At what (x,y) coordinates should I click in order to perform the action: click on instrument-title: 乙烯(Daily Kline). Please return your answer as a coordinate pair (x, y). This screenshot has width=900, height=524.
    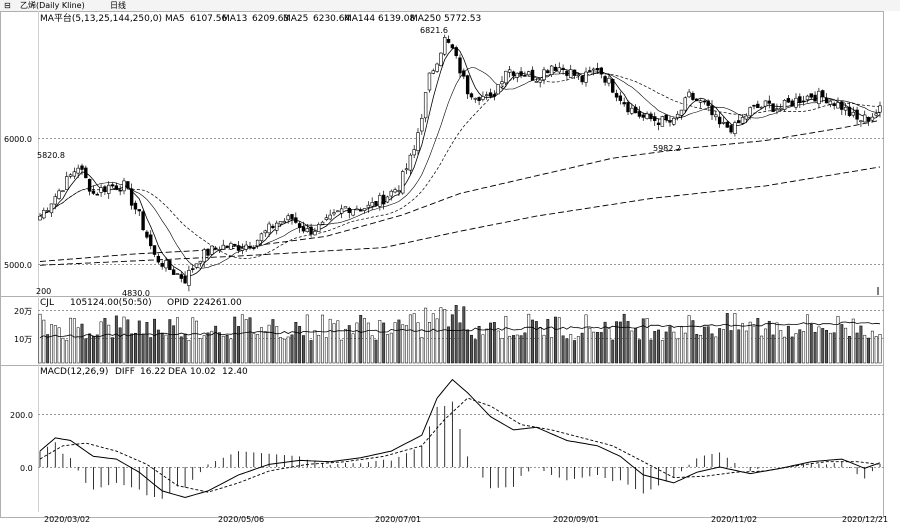
    Looking at the image, I should click on (52, 5).